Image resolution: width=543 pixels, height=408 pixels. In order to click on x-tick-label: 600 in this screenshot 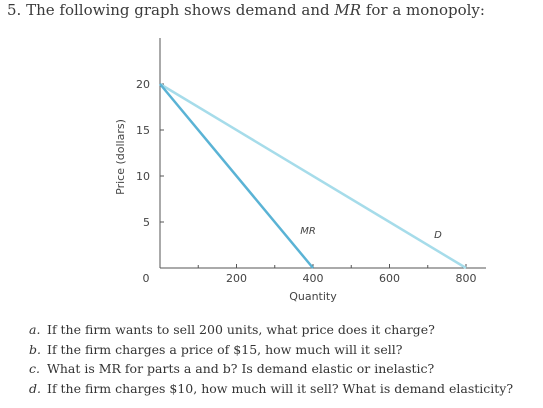, I will do `click(389, 278)`.